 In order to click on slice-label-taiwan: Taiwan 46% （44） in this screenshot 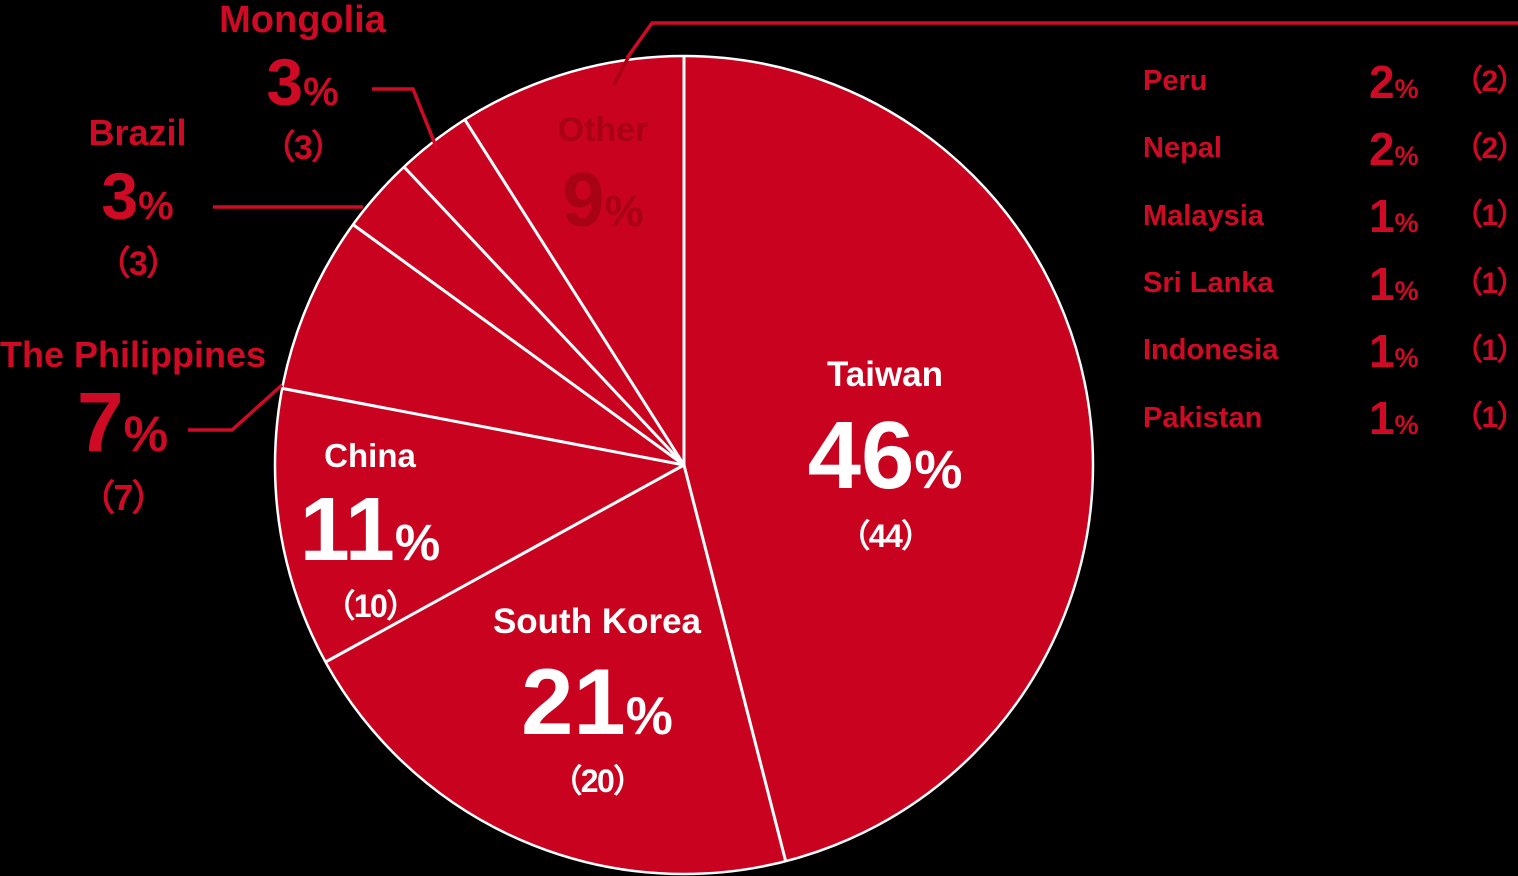, I will do `click(885, 456)`.